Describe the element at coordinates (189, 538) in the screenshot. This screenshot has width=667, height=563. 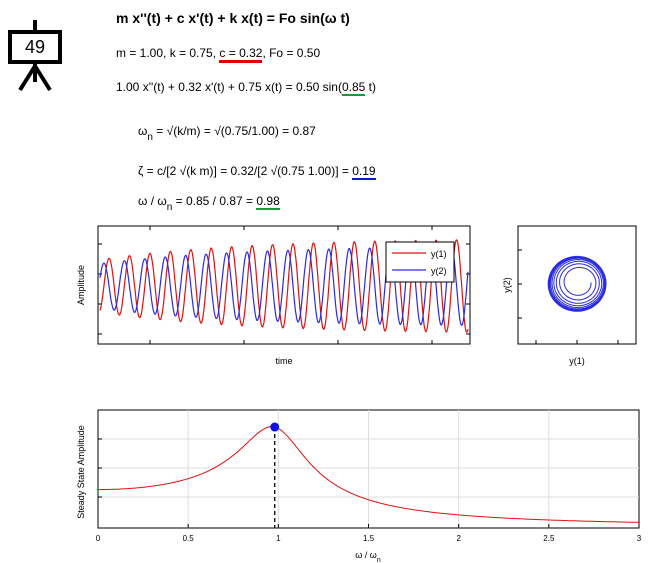
I see `freq-xtick-label-1: 0.5` at that location.